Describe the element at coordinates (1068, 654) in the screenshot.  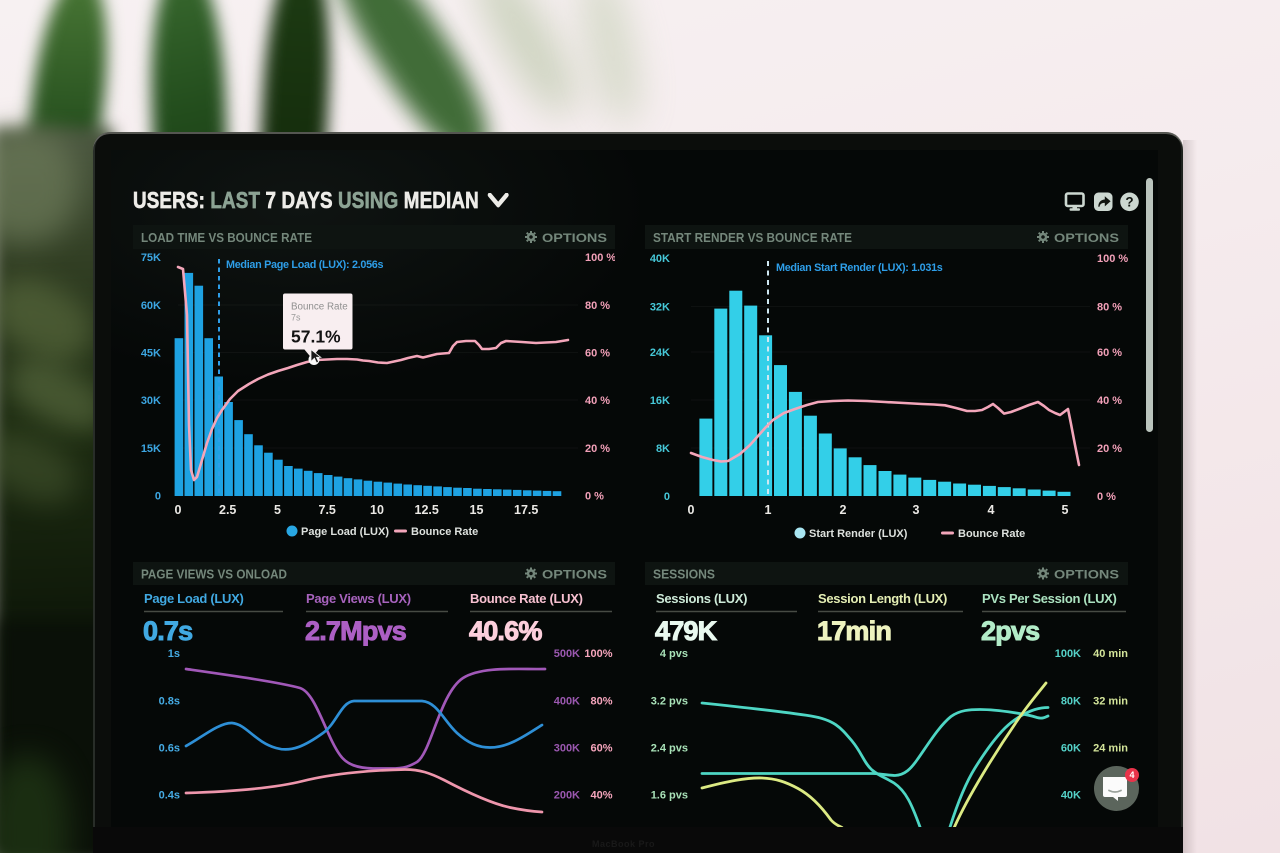
I see `svg-text: 100K` at that location.